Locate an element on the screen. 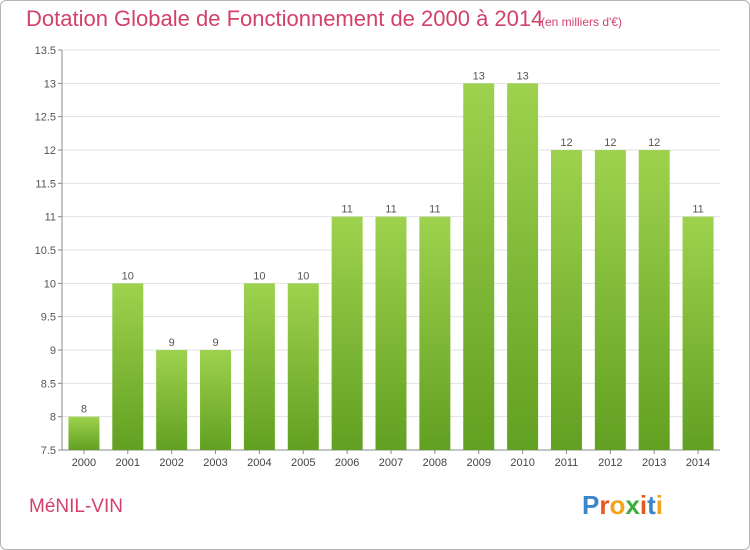 This screenshot has height=550, width=750. x-tick-label: 2000 is located at coordinates (84, 463).